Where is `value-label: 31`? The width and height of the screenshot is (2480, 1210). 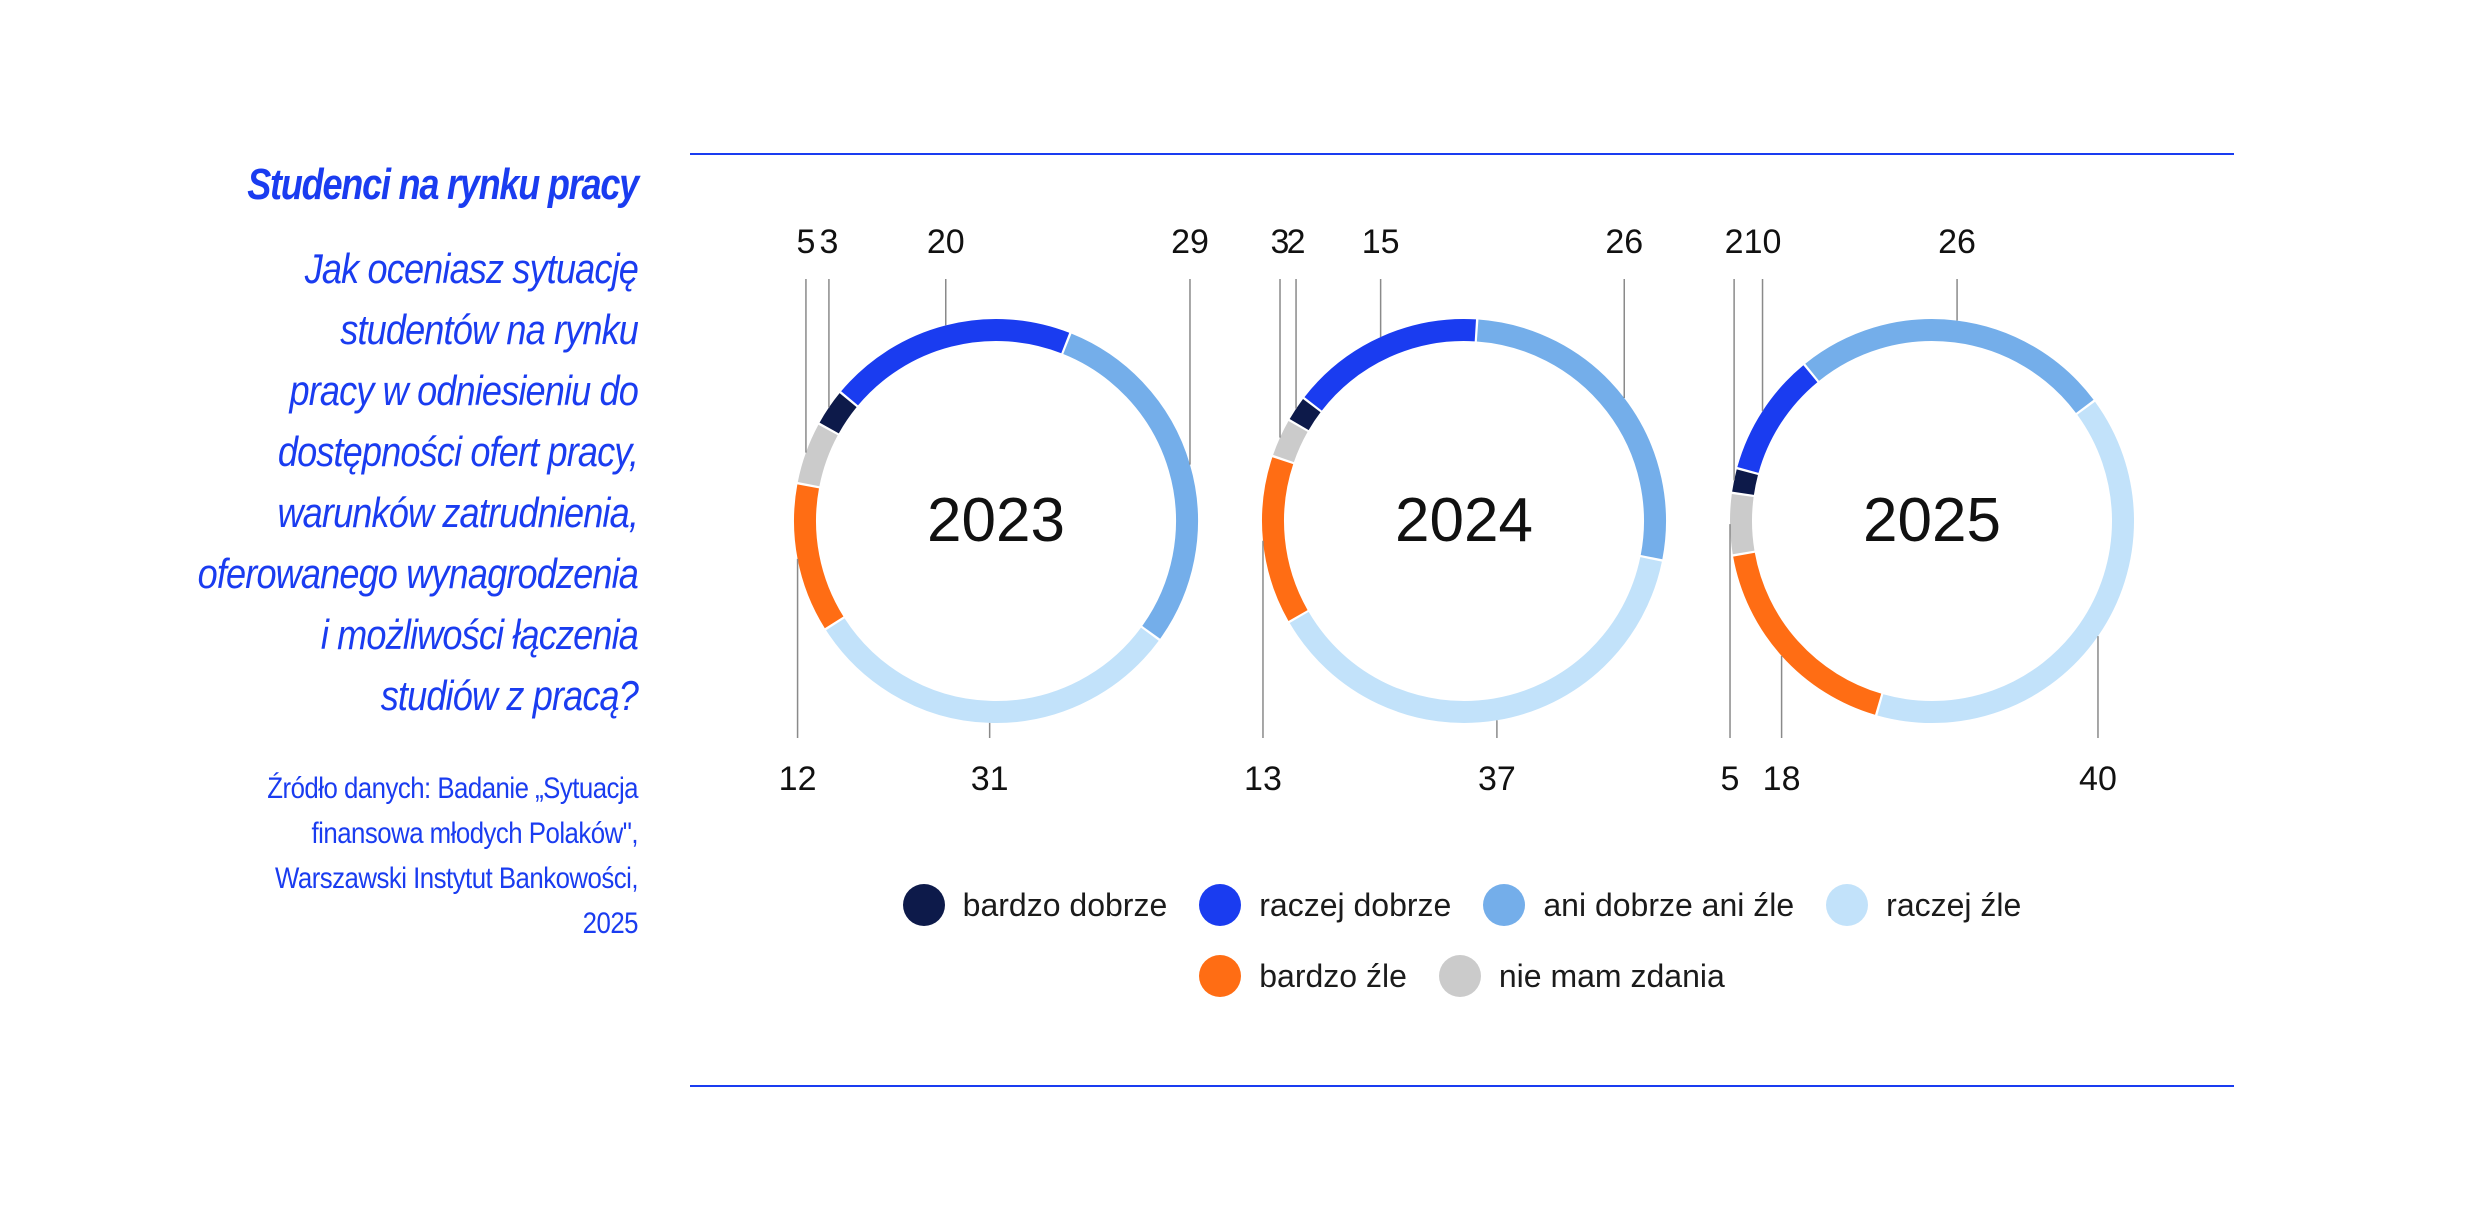
value-label: 31 is located at coordinates (990, 779).